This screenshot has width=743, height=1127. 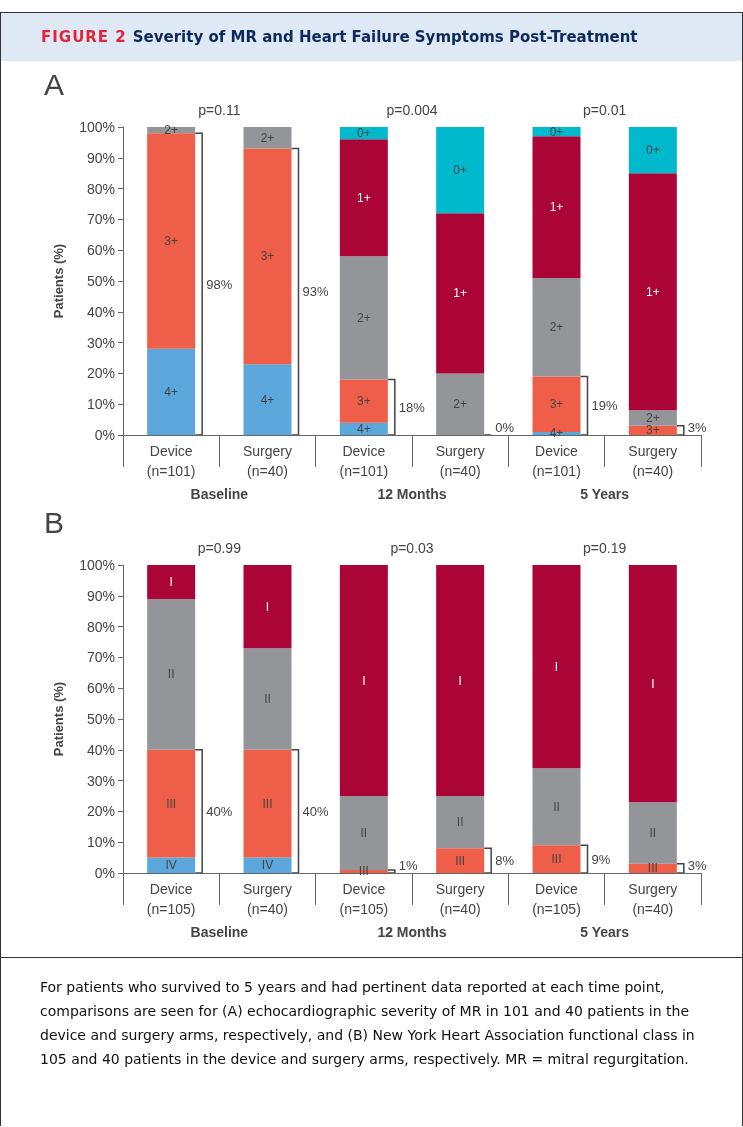 What do you see at coordinates (412, 407) in the screenshot?
I see `annotation: 18%` at bounding box center [412, 407].